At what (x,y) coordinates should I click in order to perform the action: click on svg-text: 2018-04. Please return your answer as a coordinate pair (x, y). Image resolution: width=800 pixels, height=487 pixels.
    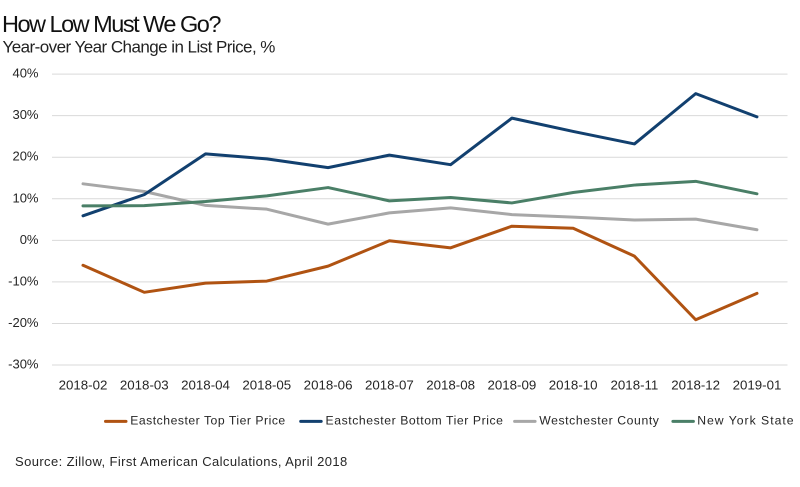
    Looking at the image, I should click on (205, 385).